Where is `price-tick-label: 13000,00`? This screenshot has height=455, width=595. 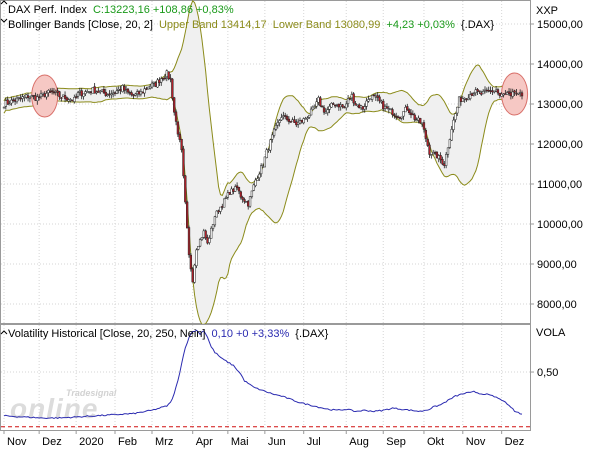 price-tick-label: 13000,00 is located at coordinates (560, 105).